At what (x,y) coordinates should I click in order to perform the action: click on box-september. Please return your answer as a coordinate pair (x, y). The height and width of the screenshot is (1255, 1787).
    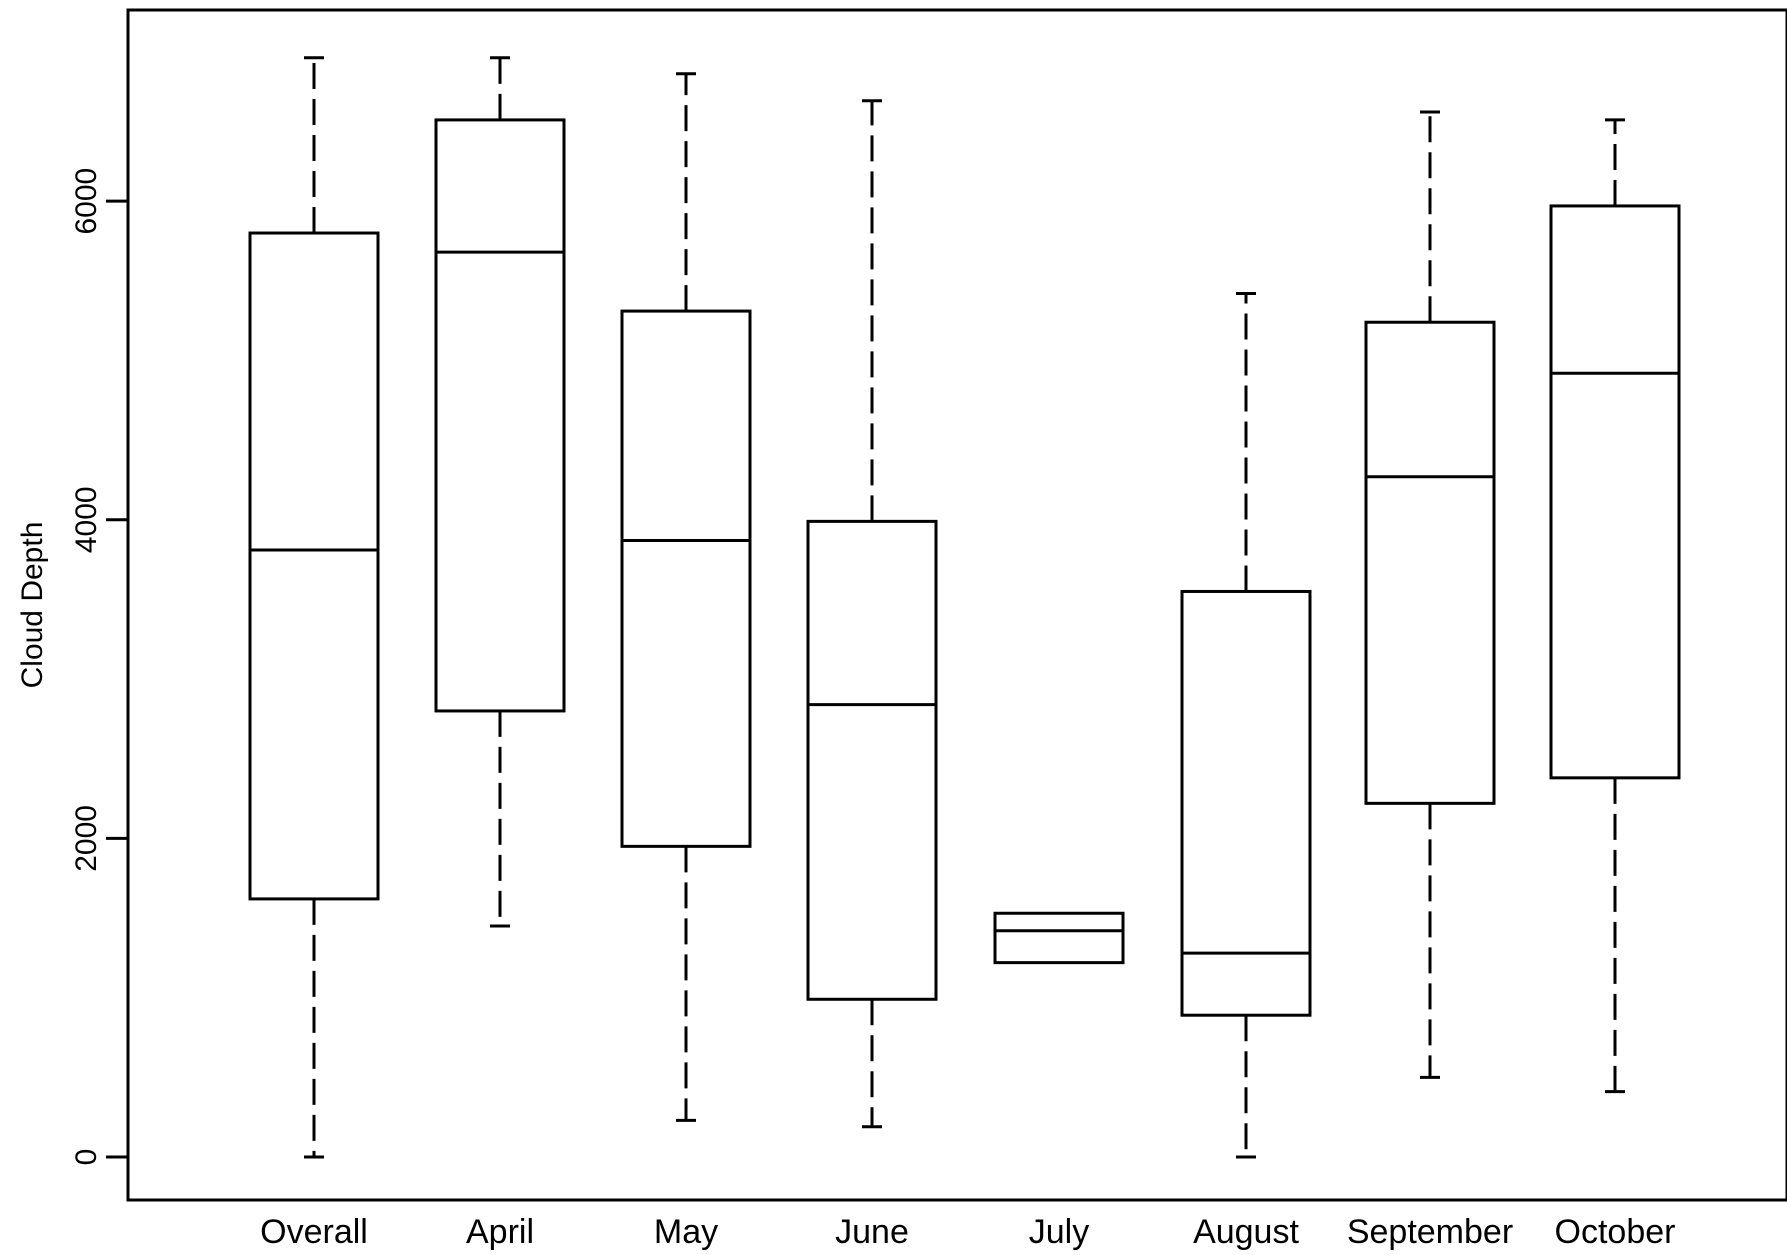
    Looking at the image, I should click on (1430, 594).